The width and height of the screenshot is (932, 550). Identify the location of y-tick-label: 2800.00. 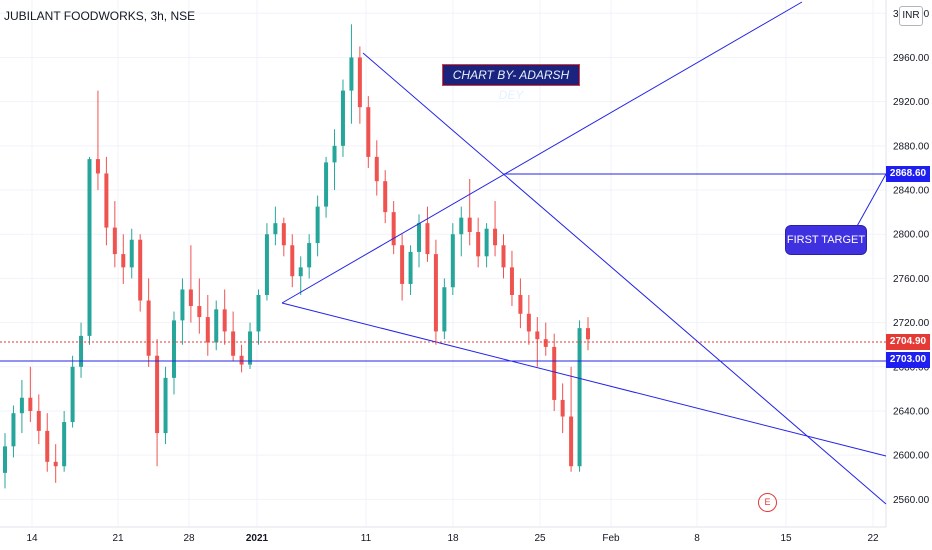
(911, 235).